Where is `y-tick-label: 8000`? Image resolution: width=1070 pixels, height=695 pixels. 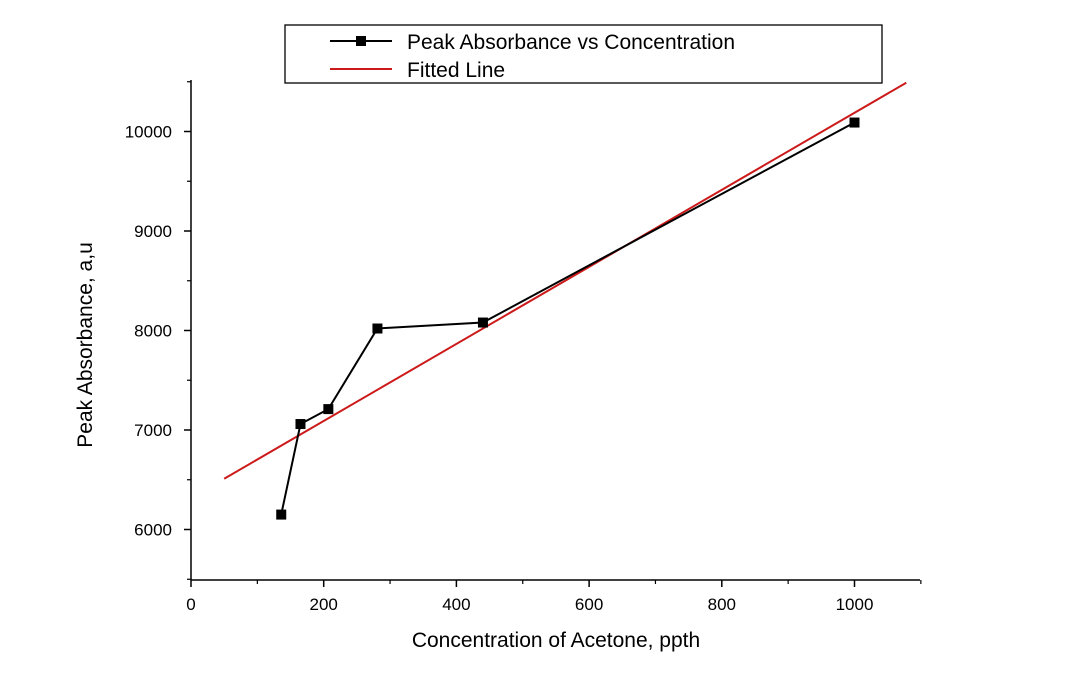 y-tick-label: 8000 is located at coordinates (153, 331).